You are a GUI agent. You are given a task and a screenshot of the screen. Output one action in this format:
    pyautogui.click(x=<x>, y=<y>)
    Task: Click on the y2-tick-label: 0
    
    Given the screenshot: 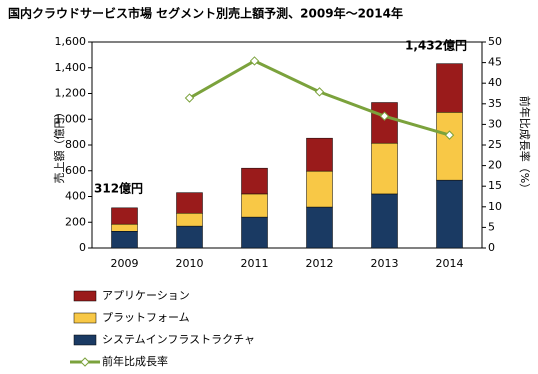 What is the action you would take?
    pyautogui.click(x=491, y=247)
    